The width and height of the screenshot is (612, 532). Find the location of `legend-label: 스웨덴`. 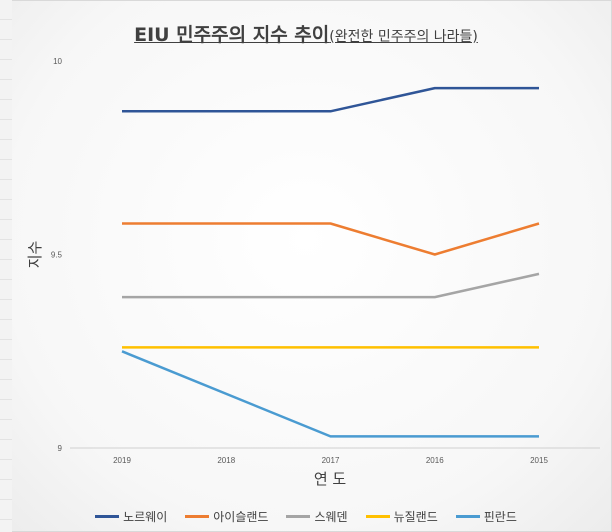

legend-label: 스웨덴 is located at coordinates (331, 516).